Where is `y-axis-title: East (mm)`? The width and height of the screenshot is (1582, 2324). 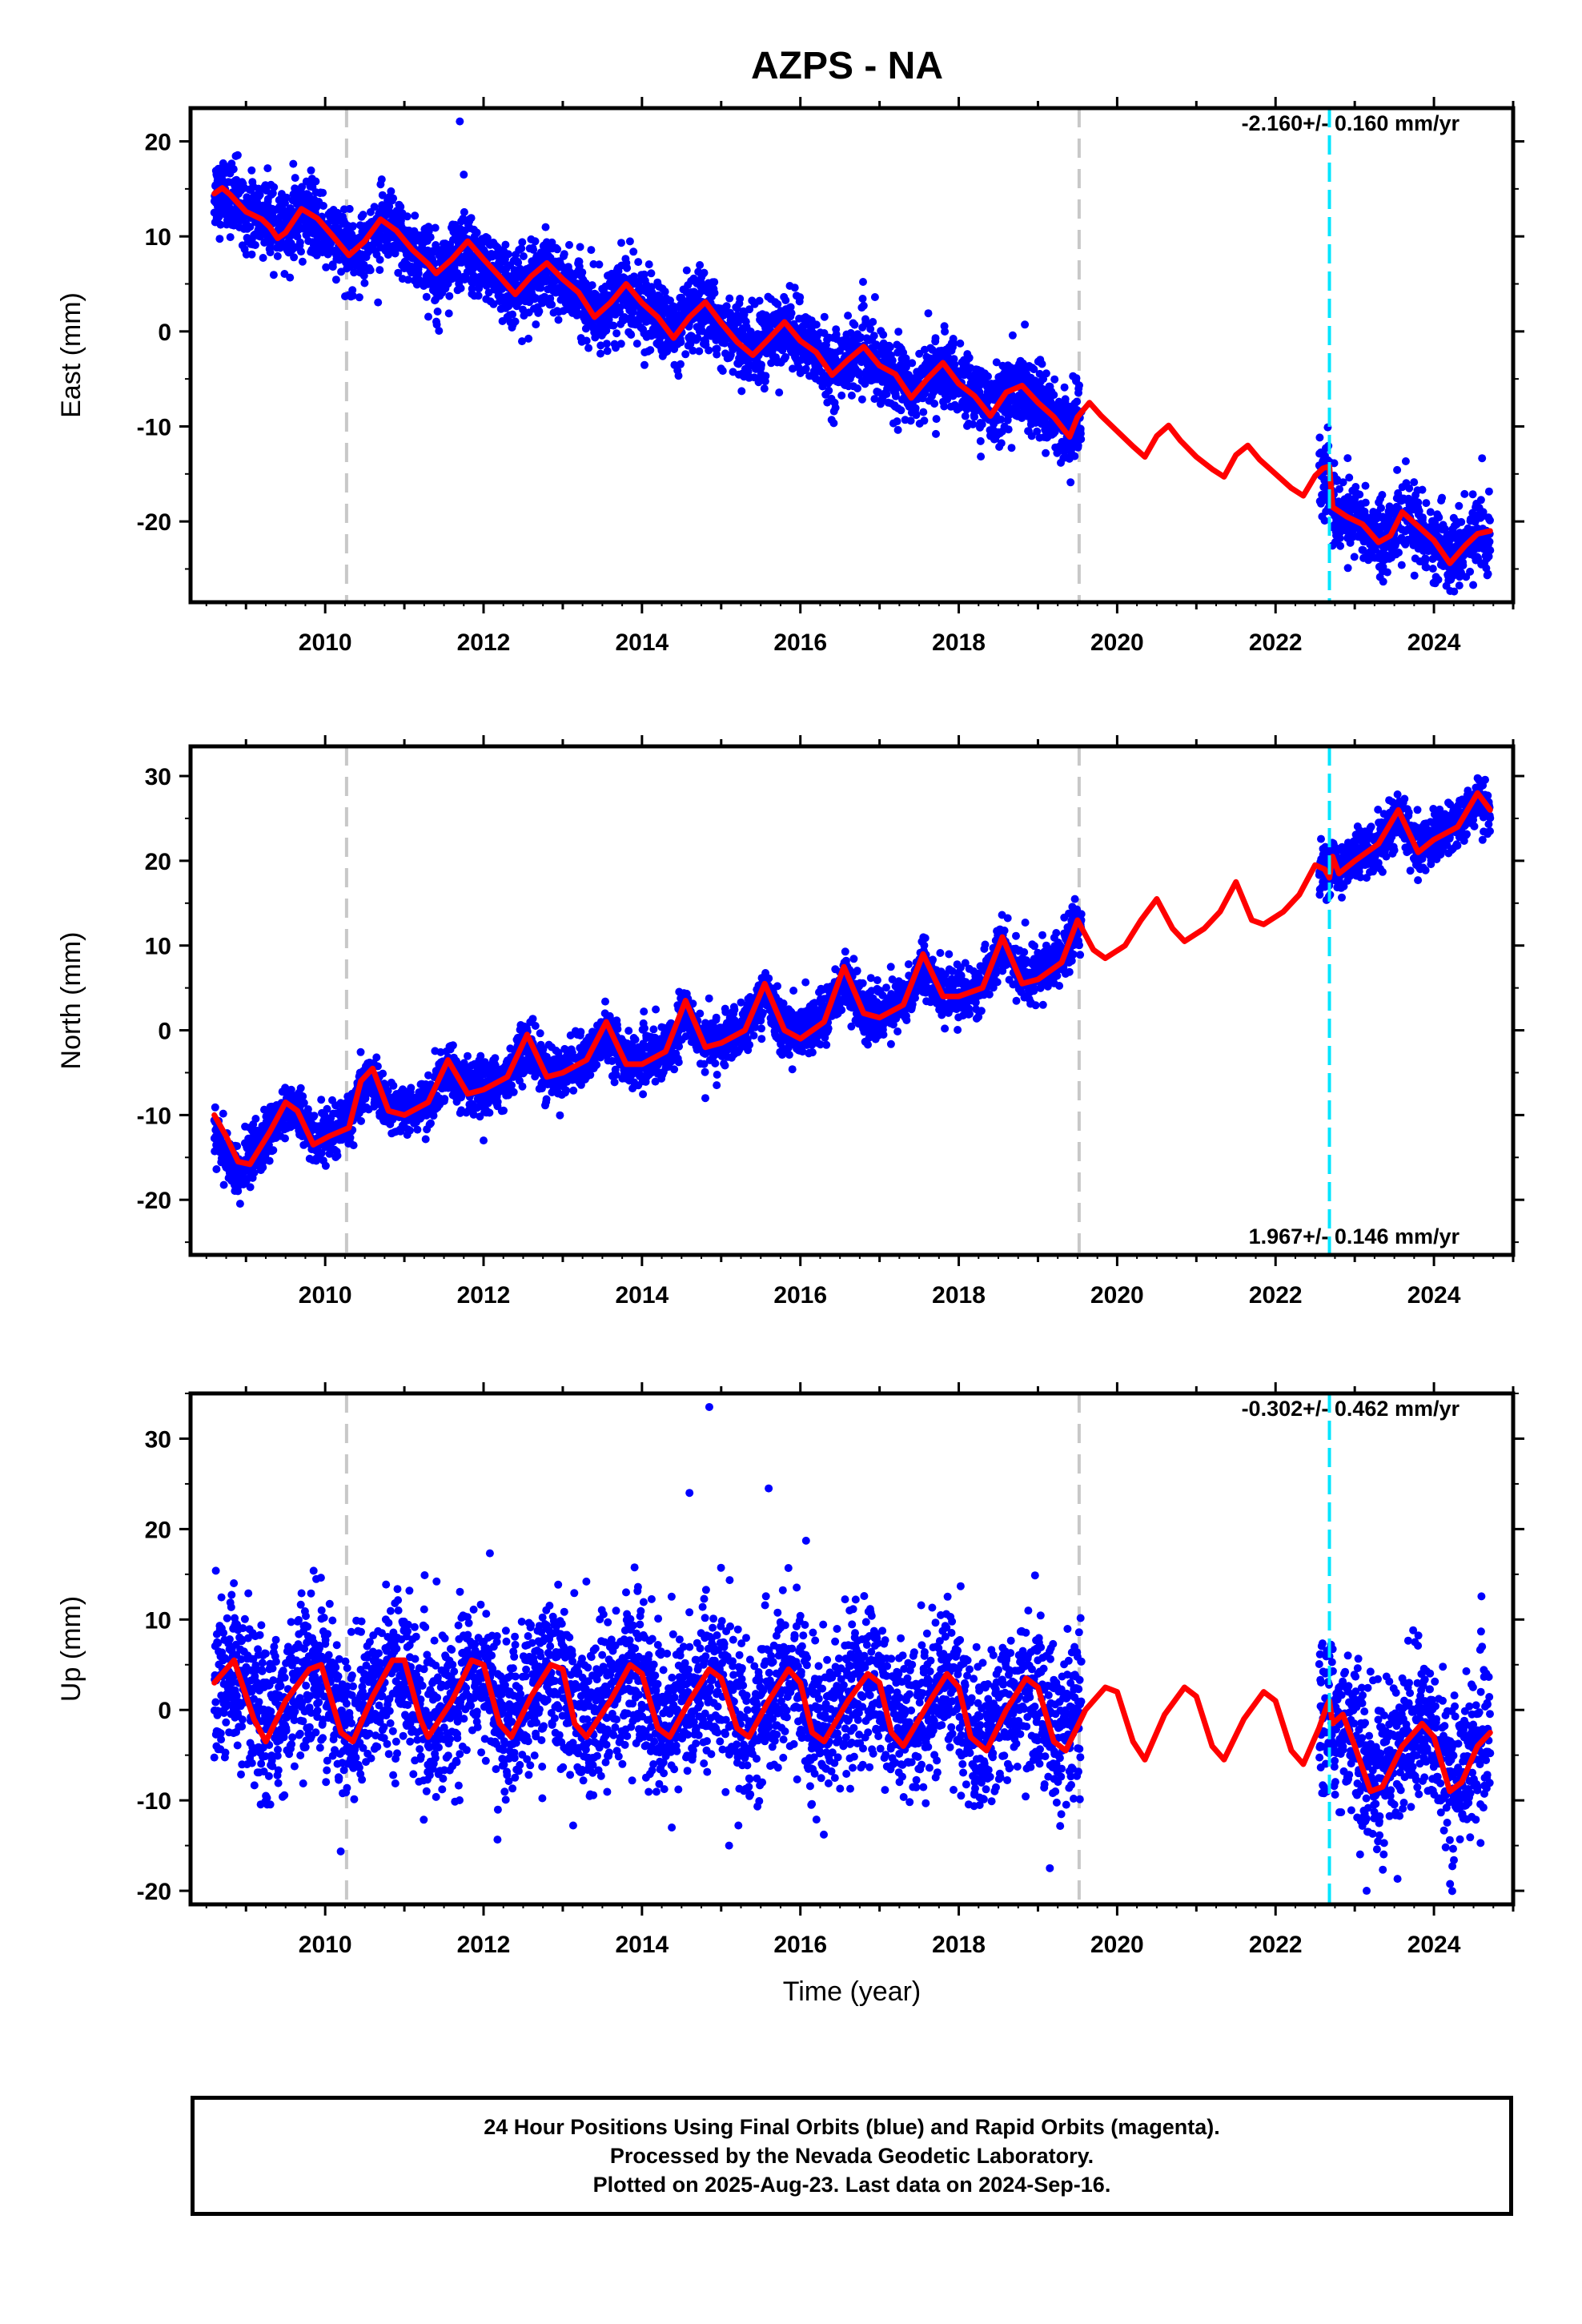
y-axis-title: East (mm) is located at coordinates (71, 355).